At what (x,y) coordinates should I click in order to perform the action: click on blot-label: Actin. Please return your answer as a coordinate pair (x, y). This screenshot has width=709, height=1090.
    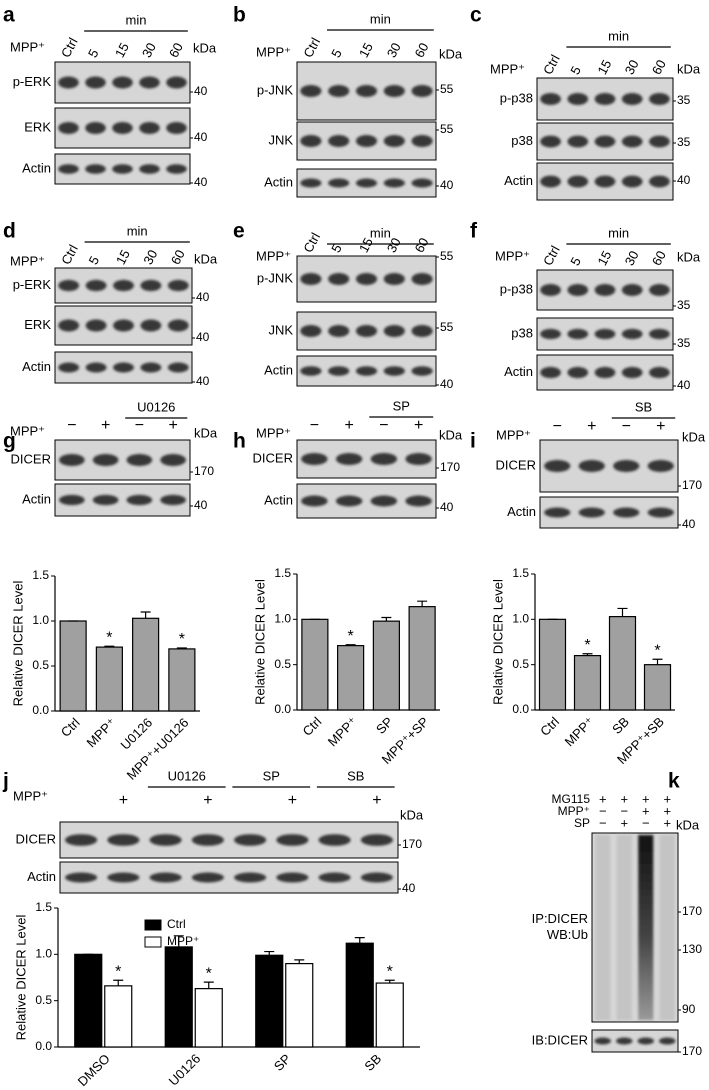
    Looking at the image, I should click on (278, 499).